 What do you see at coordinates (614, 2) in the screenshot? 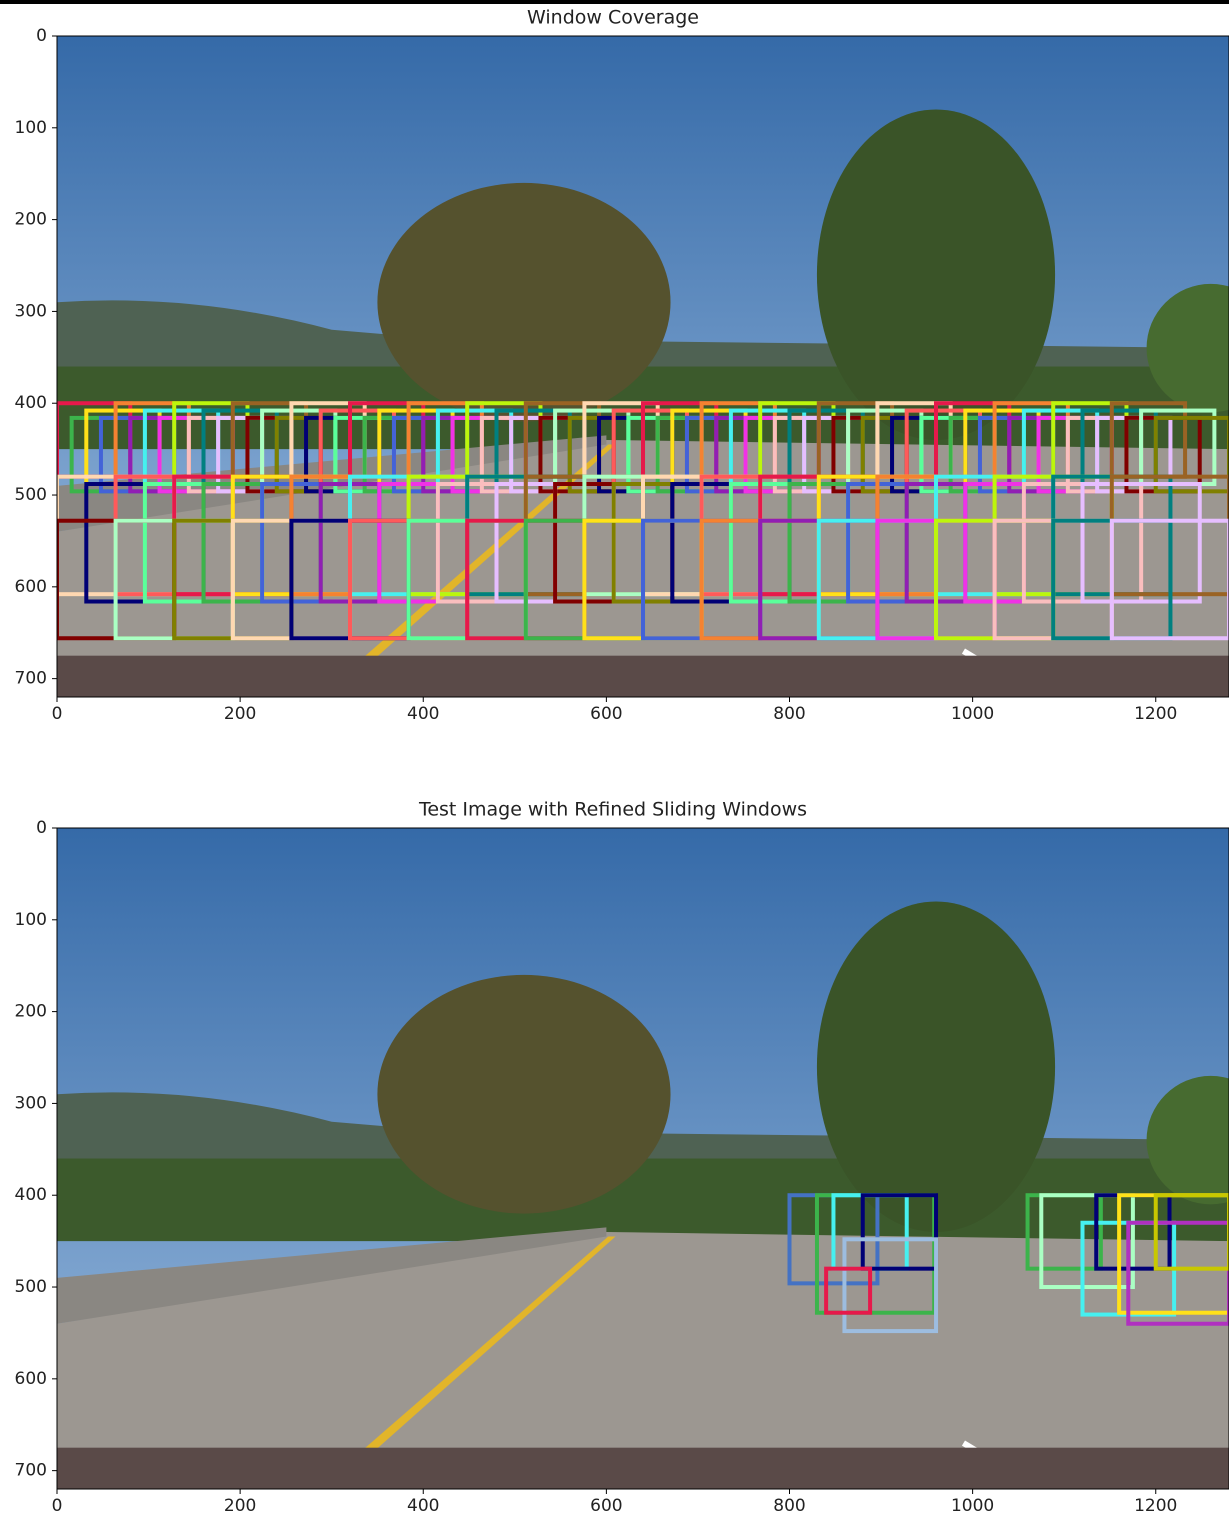
I see `top-border` at bounding box center [614, 2].